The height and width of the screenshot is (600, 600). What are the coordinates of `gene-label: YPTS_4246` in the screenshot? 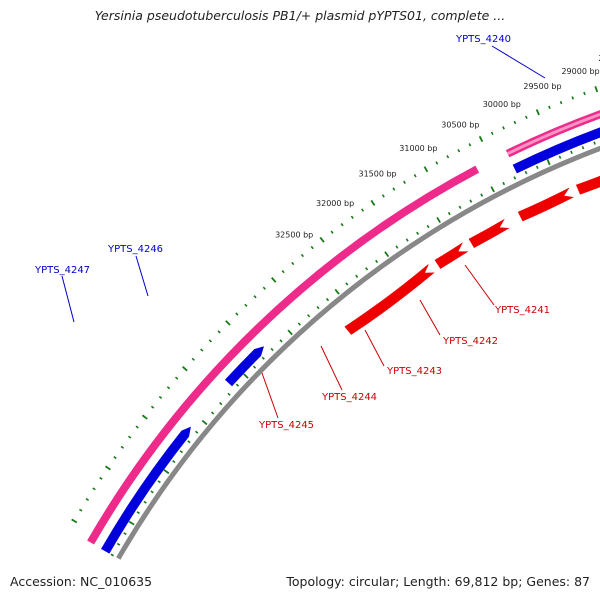 It's located at (135, 249).